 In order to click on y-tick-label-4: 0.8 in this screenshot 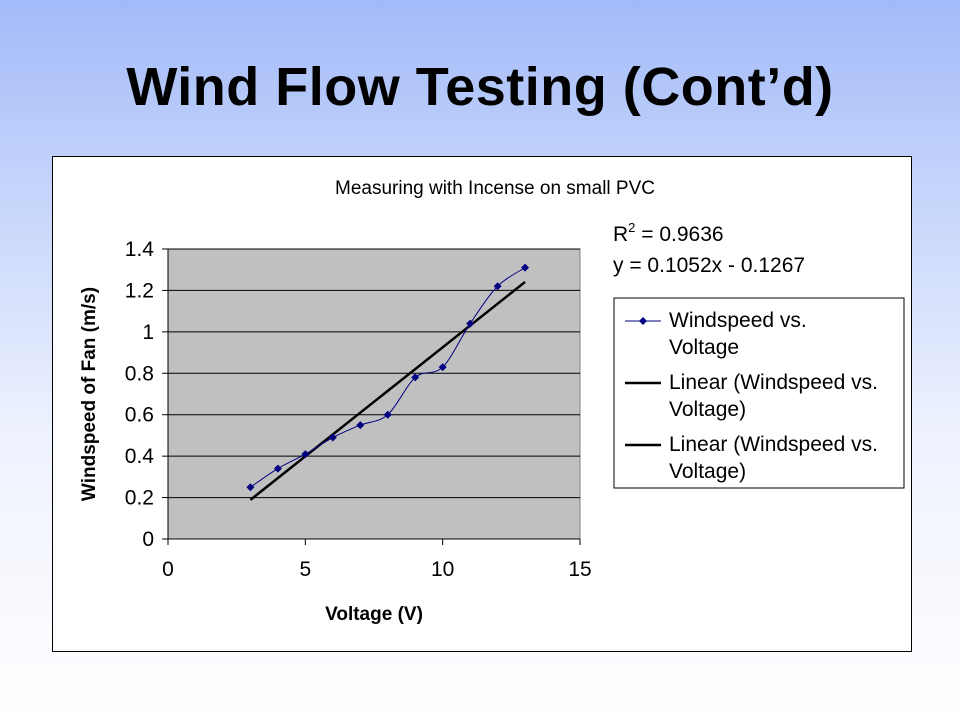, I will do `click(139, 373)`.